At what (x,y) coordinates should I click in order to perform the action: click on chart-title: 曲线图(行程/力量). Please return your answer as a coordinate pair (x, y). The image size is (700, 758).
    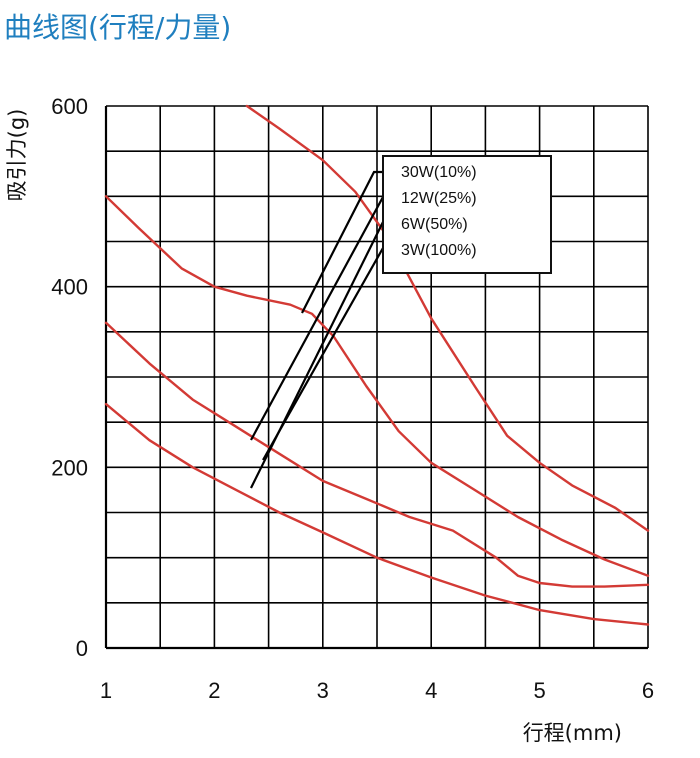
    Looking at the image, I should click on (118, 27).